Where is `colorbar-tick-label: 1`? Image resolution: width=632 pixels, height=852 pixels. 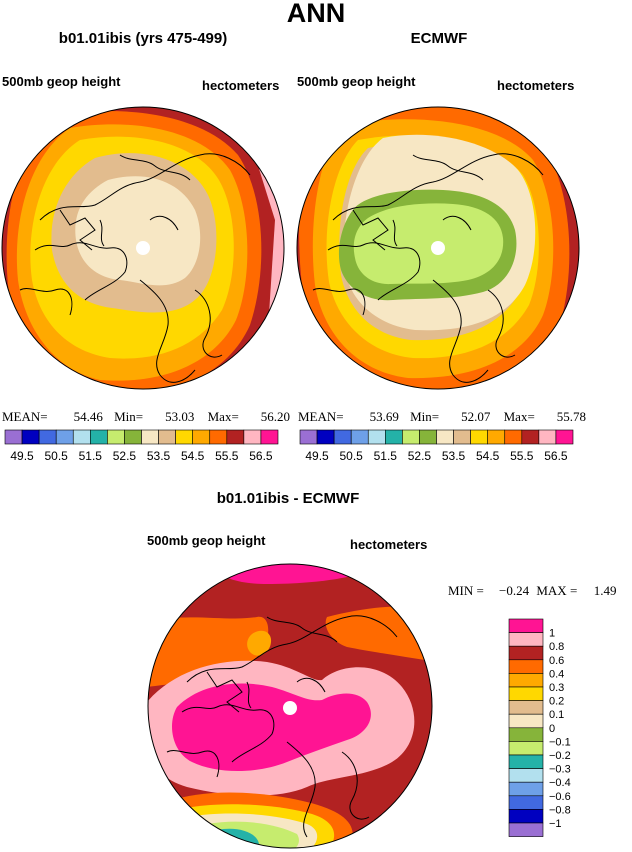 colorbar-tick-label: 1 is located at coordinates (552, 634).